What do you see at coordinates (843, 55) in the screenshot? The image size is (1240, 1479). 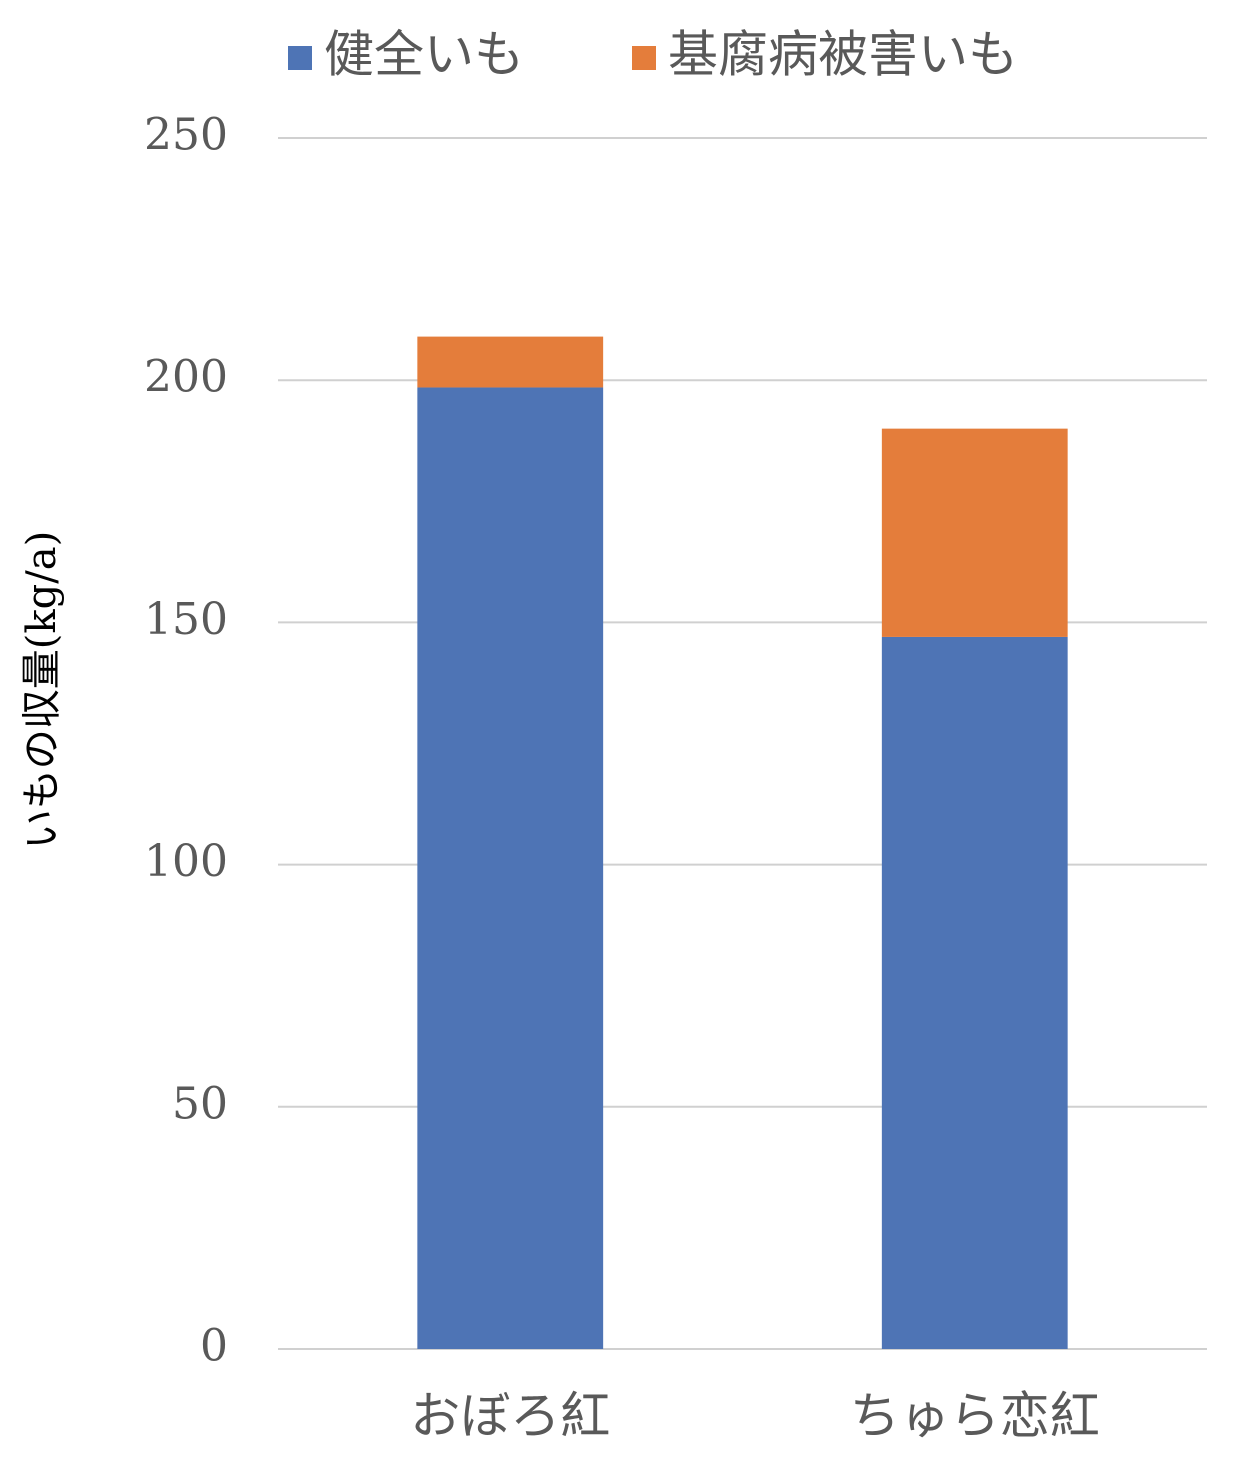 I see `legend-label: 基腐病被害いも` at bounding box center [843, 55].